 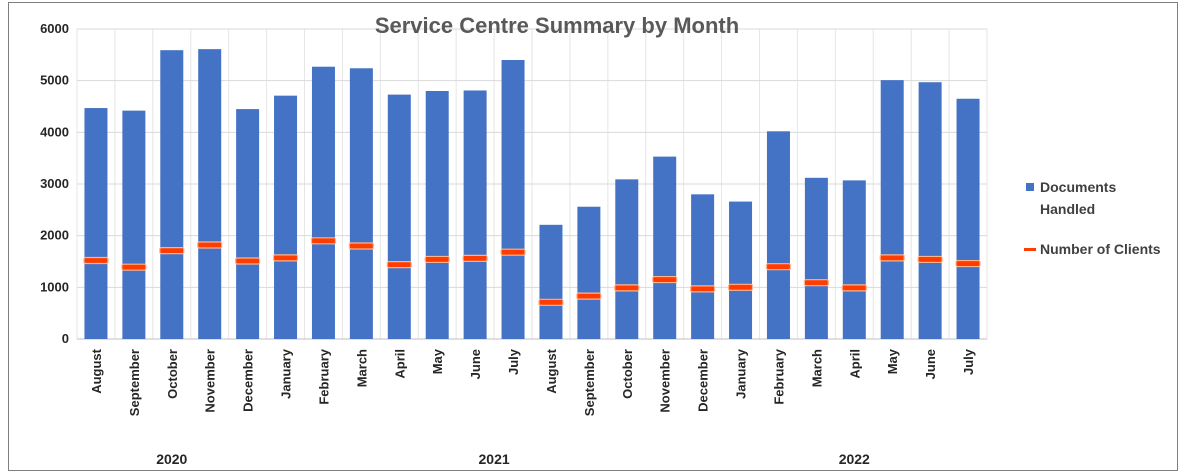 I want to click on legend-swatch-clients, so click(x=1030, y=249).